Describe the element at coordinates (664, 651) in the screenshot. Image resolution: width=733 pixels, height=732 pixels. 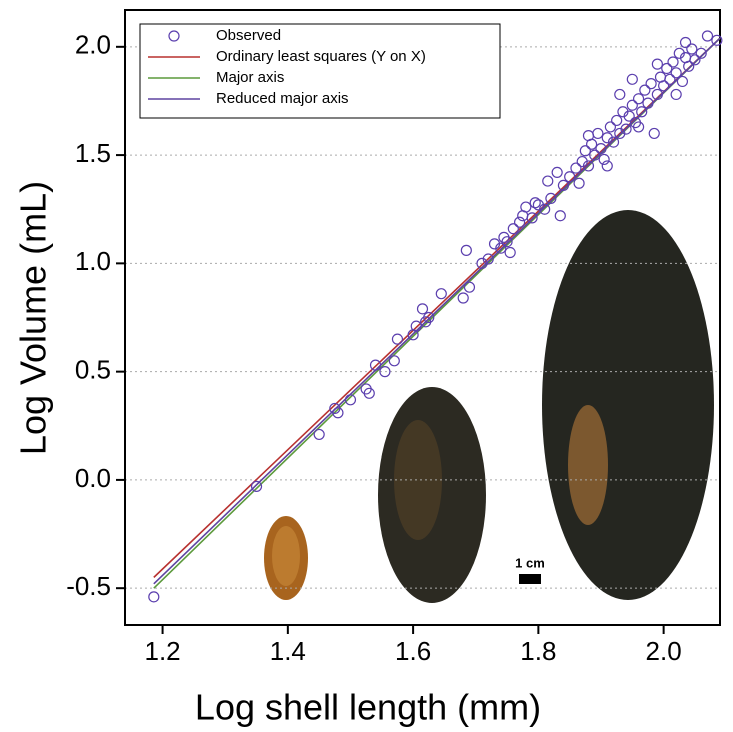
I see `x-tick-label: 2.0` at that location.